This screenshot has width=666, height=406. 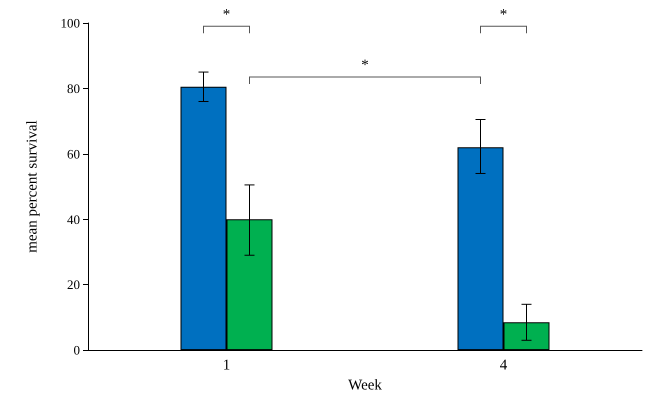 What do you see at coordinates (70, 23) in the screenshot?
I see `y-tick-label: 100` at bounding box center [70, 23].